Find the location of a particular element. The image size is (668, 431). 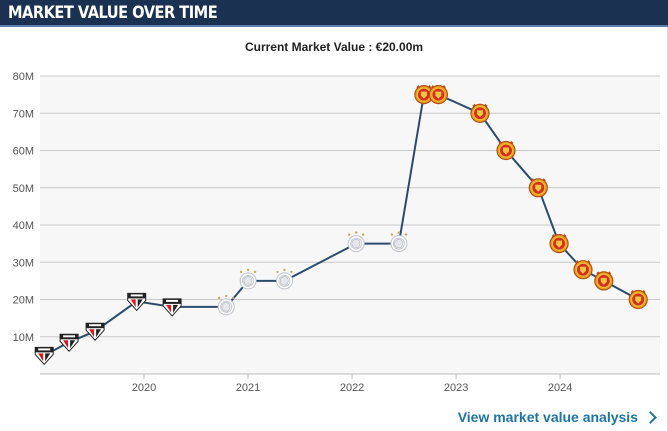

x-tick-label: 2020 is located at coordinates (144, 388).